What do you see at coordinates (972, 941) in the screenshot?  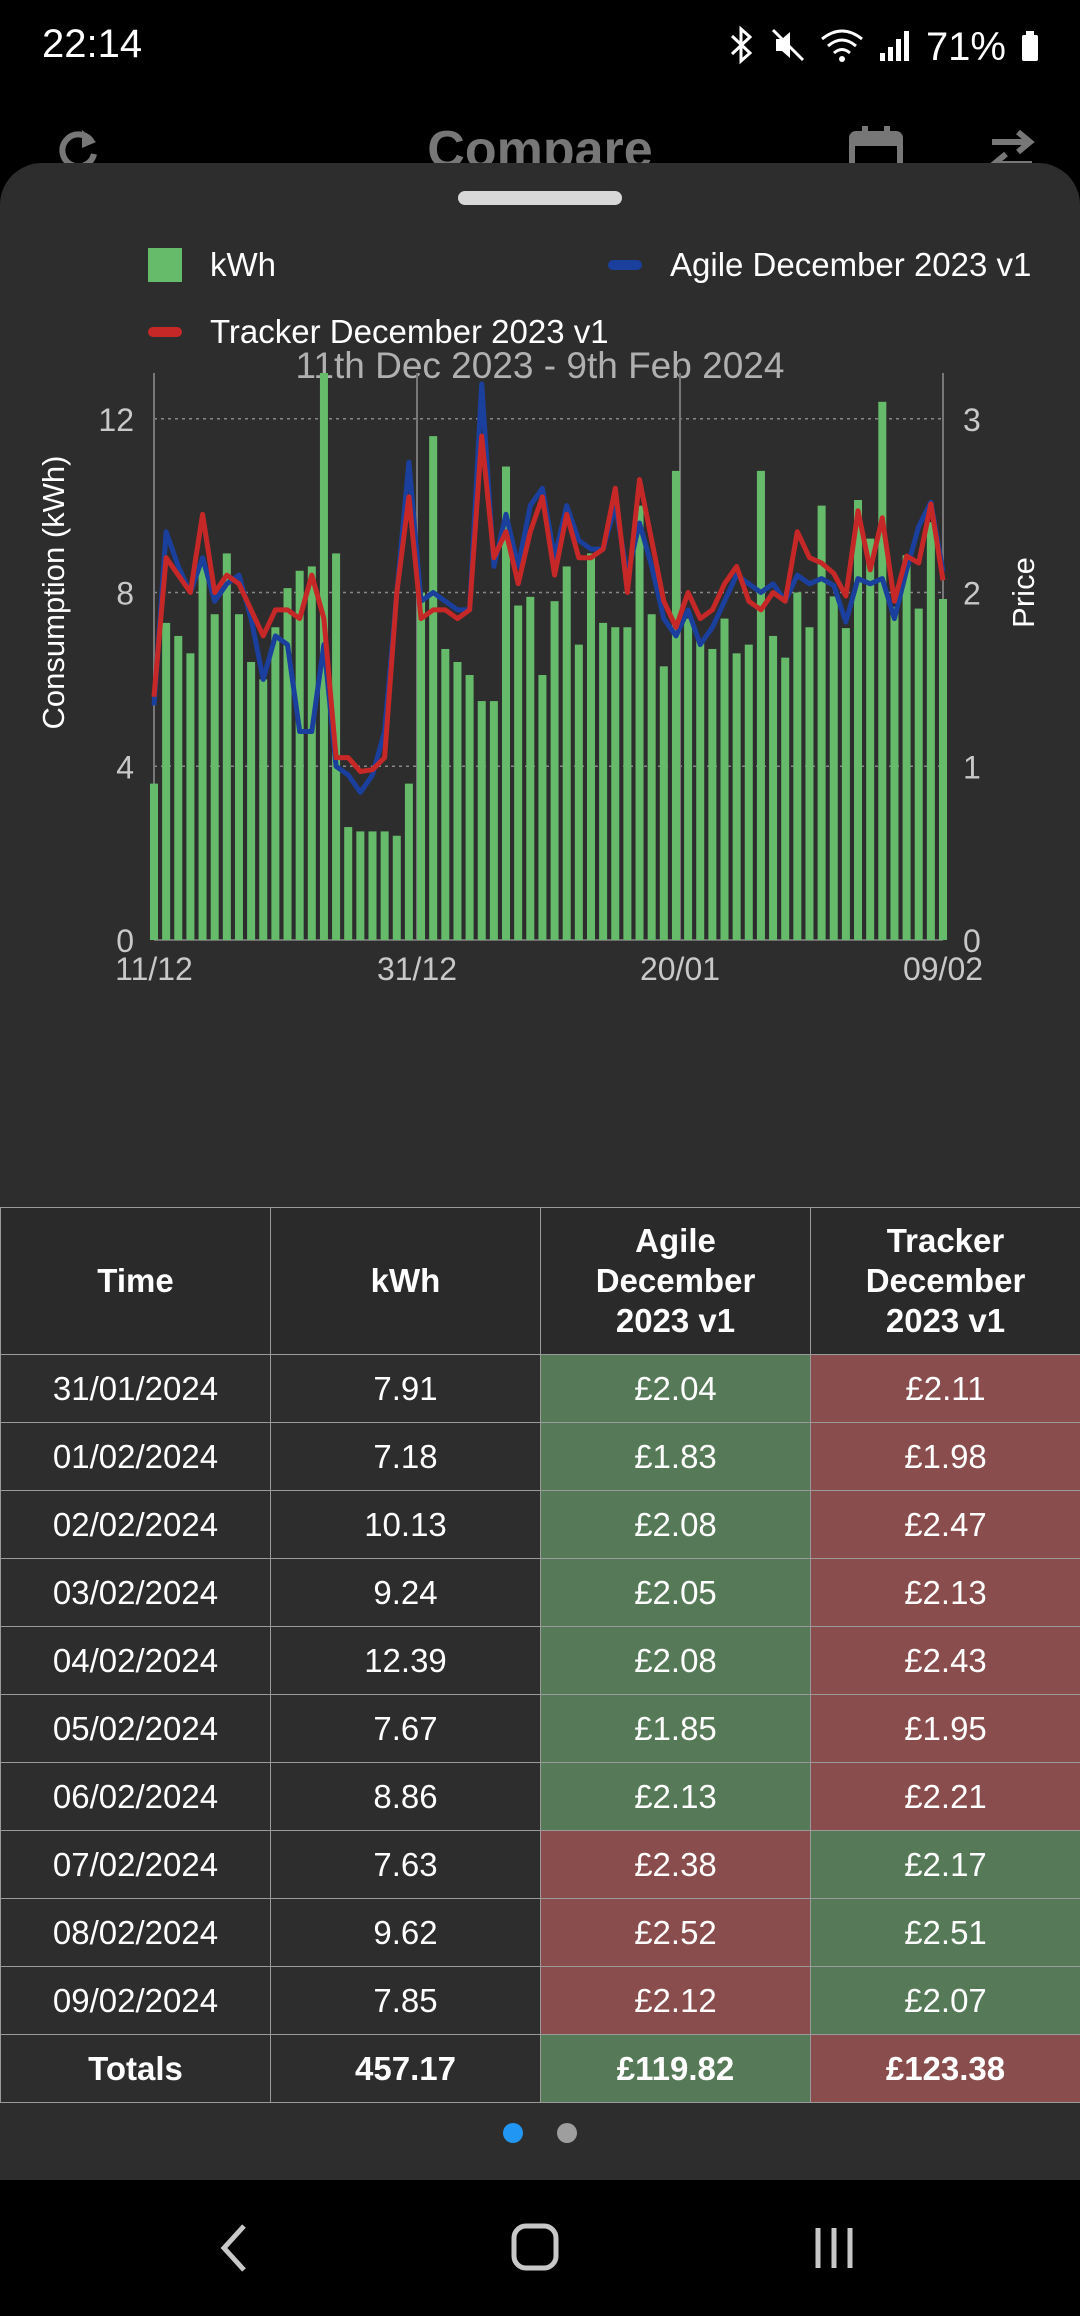 I see `y-tick-right: 0` at bounding box center [972, 941].